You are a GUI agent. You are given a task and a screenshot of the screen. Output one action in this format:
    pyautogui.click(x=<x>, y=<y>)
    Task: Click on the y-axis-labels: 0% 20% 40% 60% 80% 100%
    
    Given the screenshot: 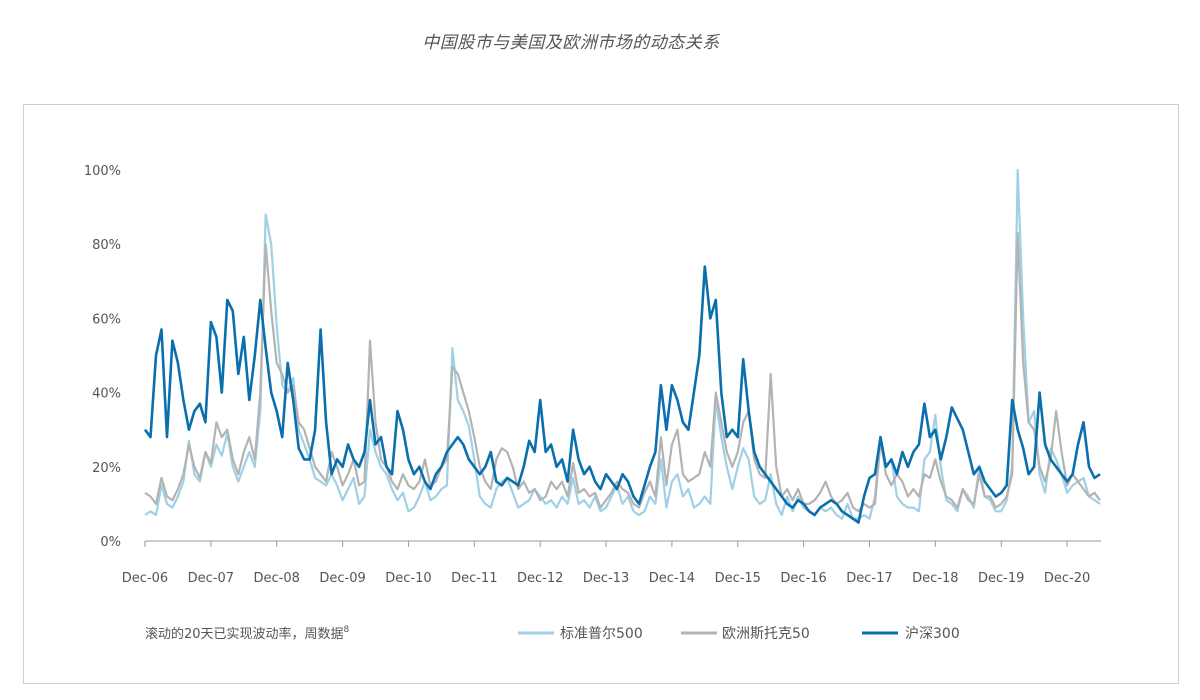 What is the action you would take?
    pyautogui.click(x=102, y=357)
    